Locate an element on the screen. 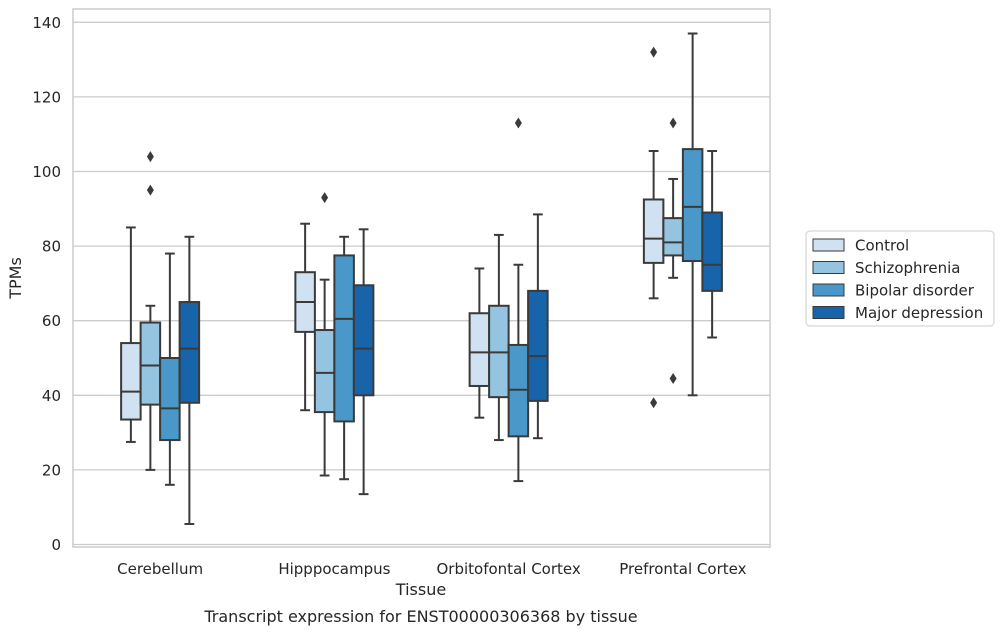 Image resolution: width=1002 pixels, height=634 pixels. legend-label: Control is located at coordinates (882, 246).